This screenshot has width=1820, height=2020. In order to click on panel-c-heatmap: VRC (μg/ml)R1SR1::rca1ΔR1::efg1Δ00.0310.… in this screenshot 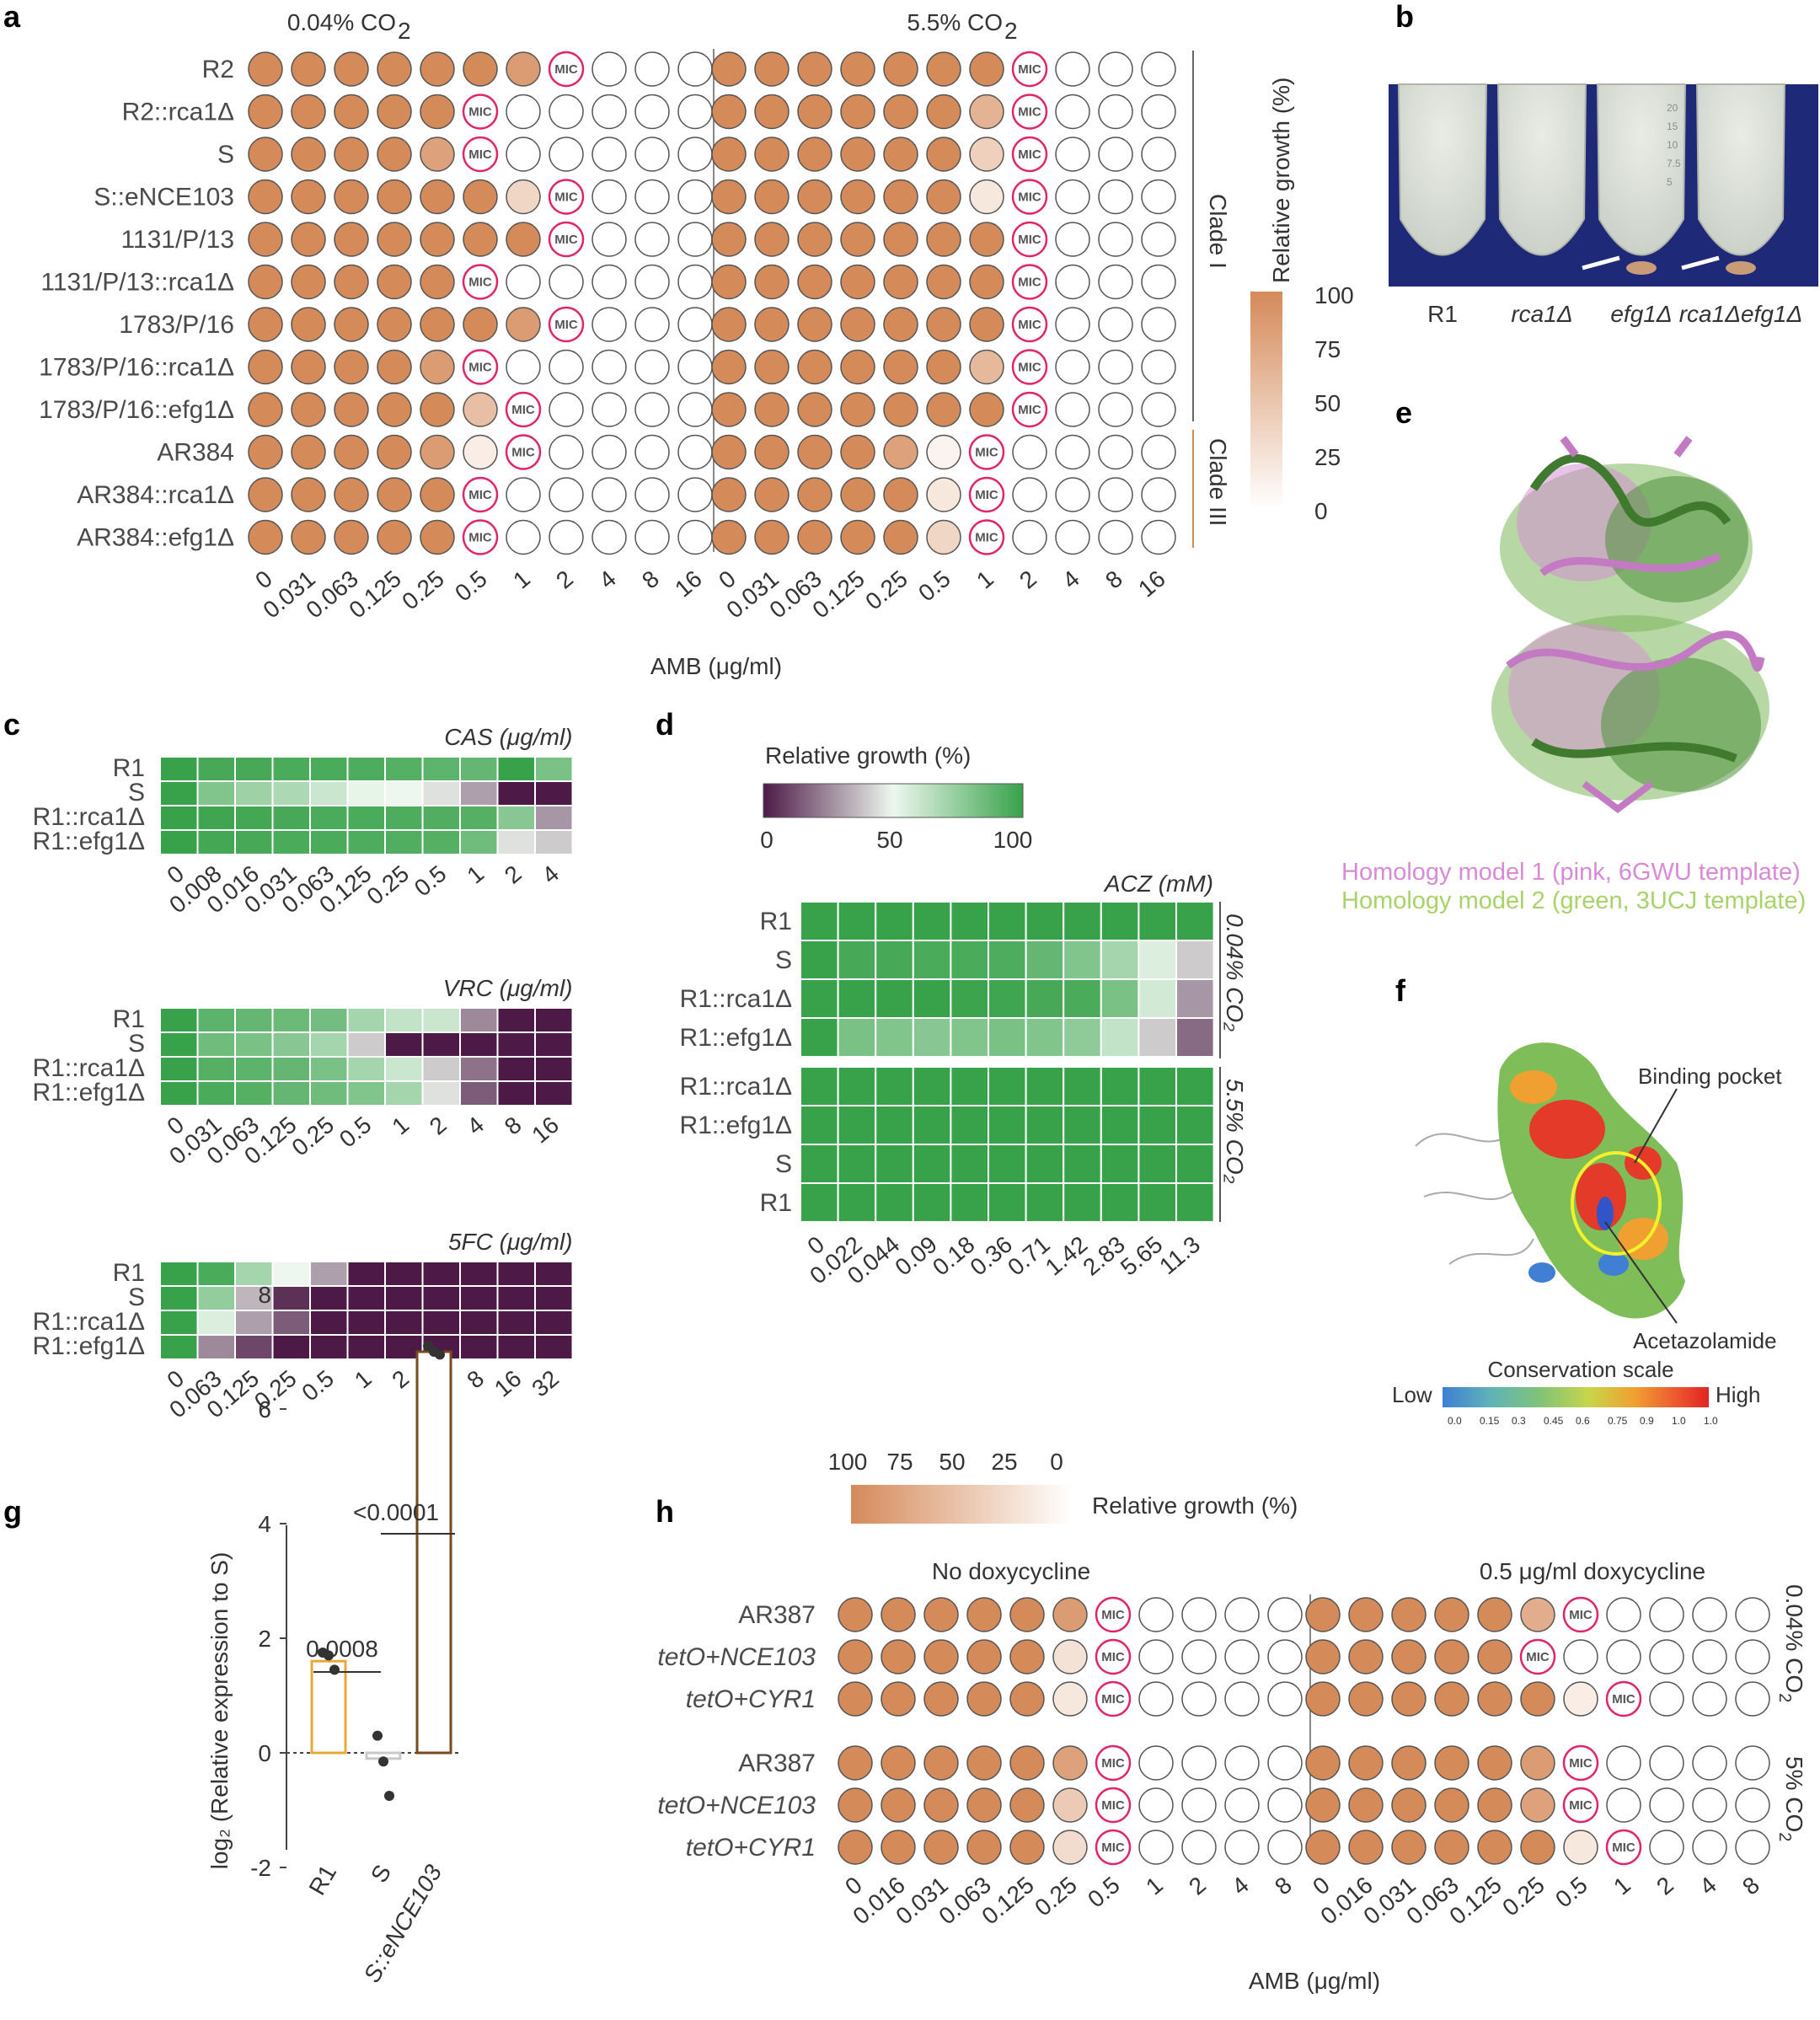, I will do `click(303, 1072)`.